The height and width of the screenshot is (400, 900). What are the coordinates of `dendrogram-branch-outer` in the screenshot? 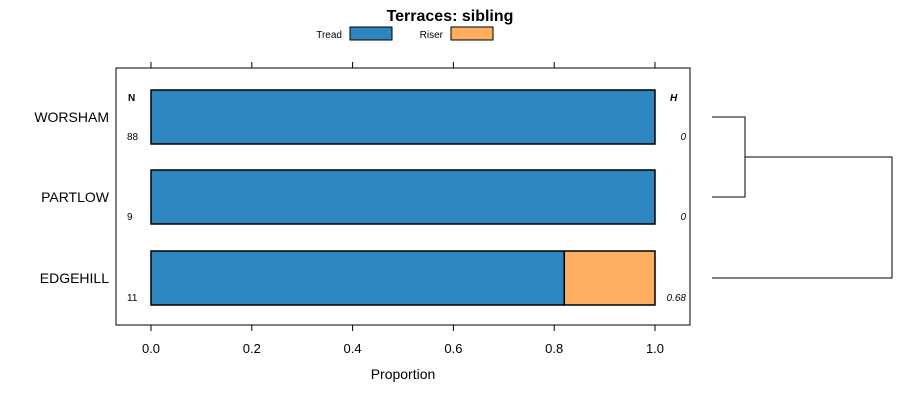 It's located at (802, 217).